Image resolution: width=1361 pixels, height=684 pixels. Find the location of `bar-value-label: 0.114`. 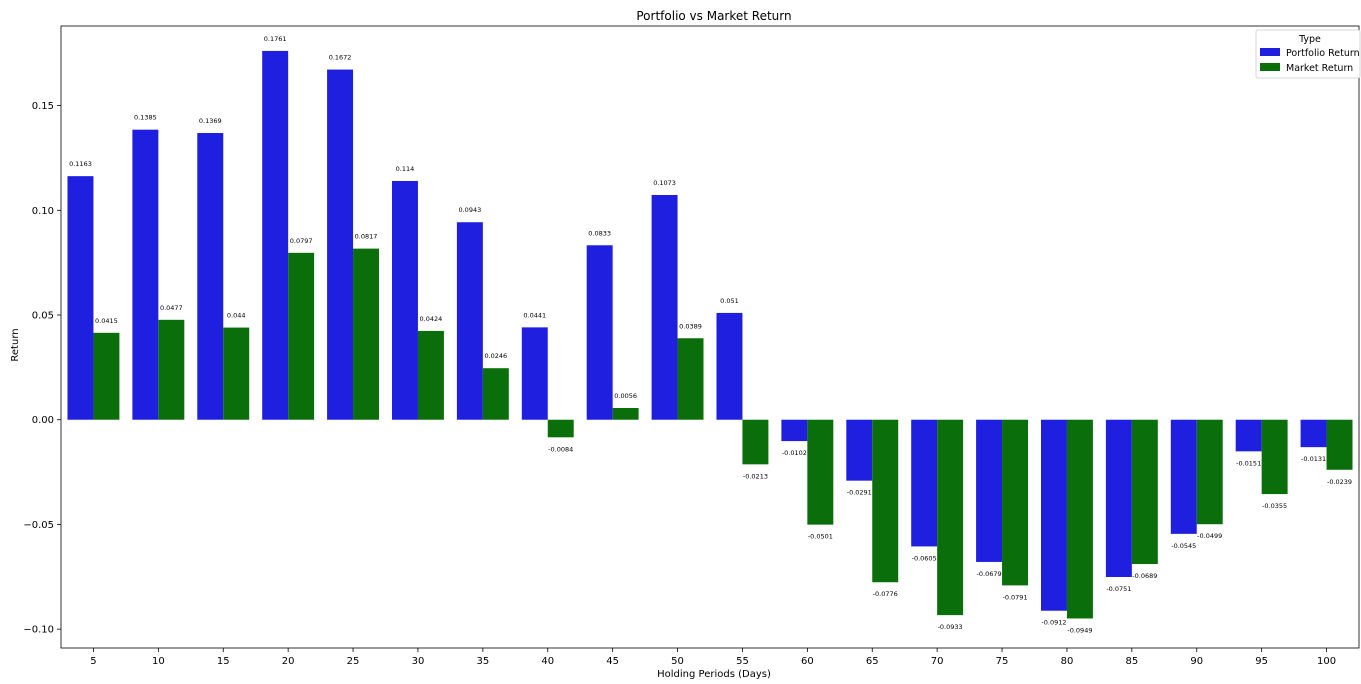

bar-value-label: 0.114 is located at coordinates (405, 169).